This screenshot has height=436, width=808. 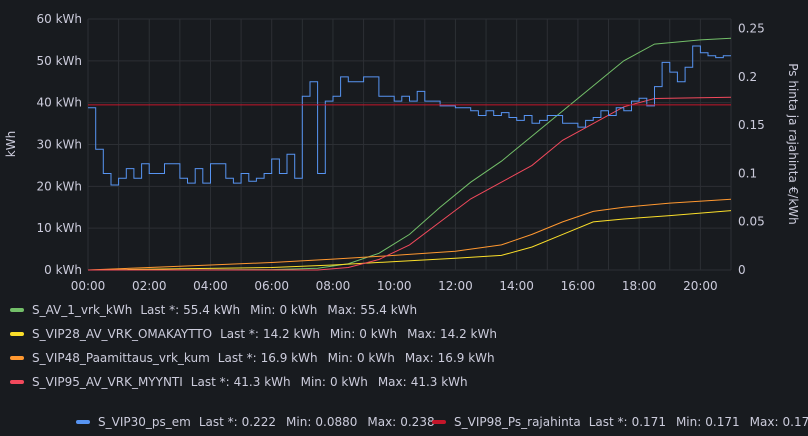 What do you see at coordinates (59, 186) in the screenshot?
I see `y-left-tick-label: 20 kWh` at bounding box center [59, 186].